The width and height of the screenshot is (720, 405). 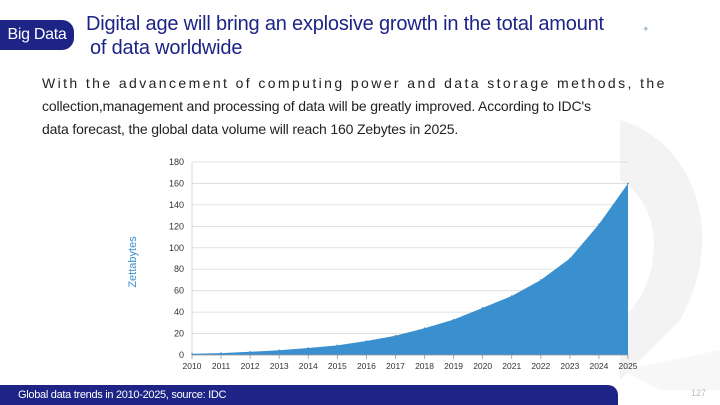 What do you see at coordinates (424, 328) in the screenshot?
I see `data-point-2018` at bounding box center [424, 328].